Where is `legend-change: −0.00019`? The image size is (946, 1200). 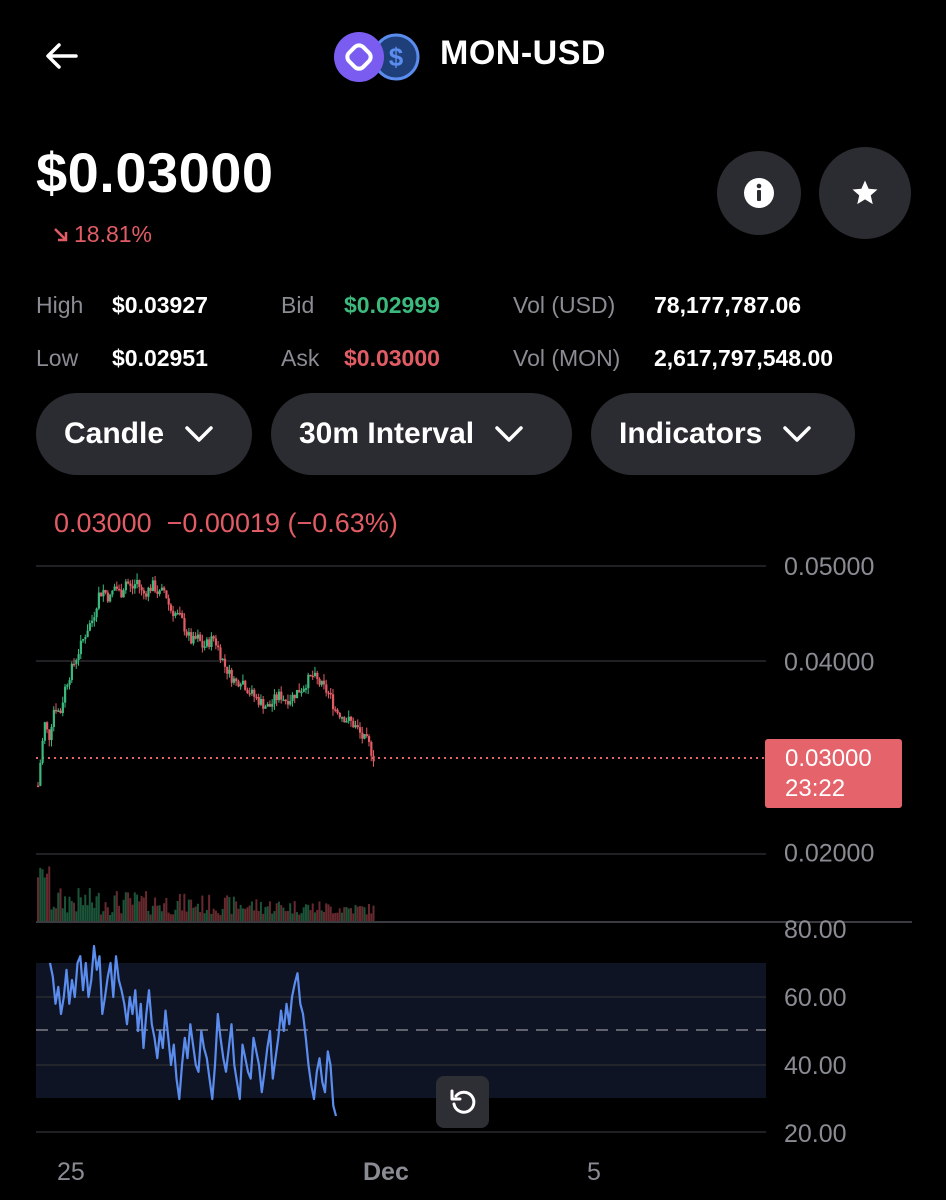 legend-change: −0.00019 is located at coordinates (223, 523).